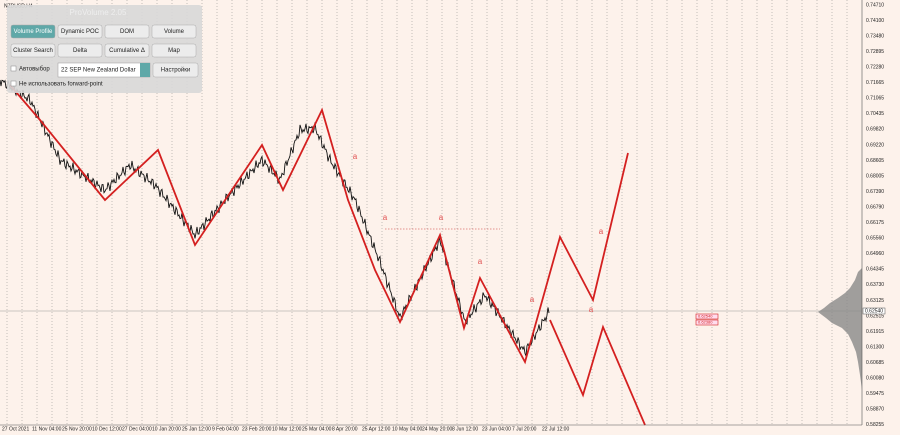  What do you see at coordinates (875, 5) in the screenshot?
I see `price-label: 0.74710` at bounding box center [875, 5].